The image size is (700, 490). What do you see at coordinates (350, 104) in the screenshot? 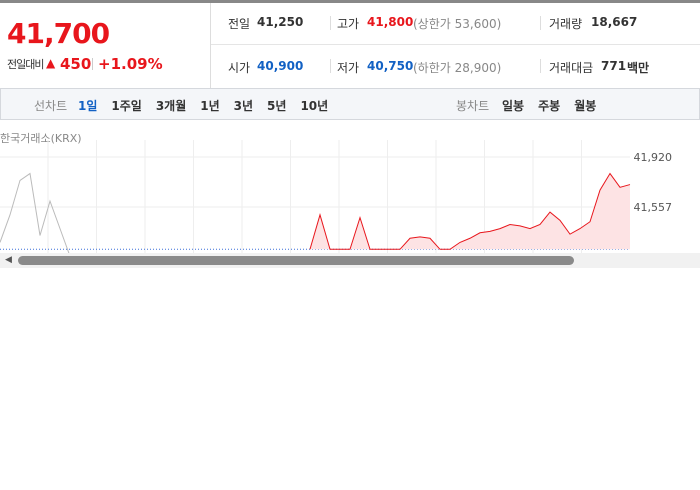
I see `tab-bar: 선차트 봉차트 1일 1주일 3개월 1년 3년 5년 10년 일봉 주봉 월봉` at bounding box center [350, 104].